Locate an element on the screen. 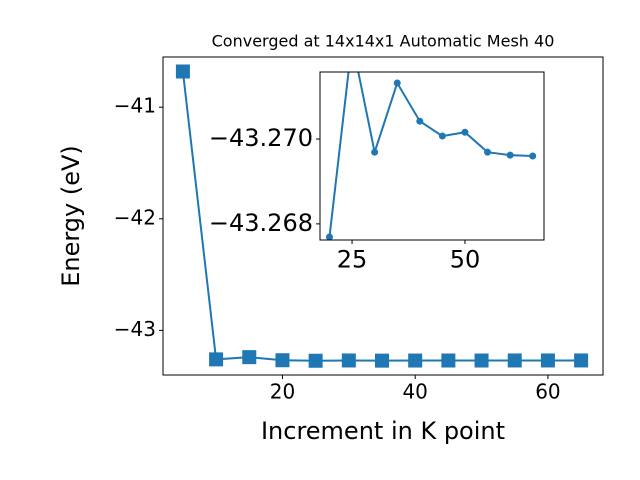 The image size is (640, 480). y-tick-label: −43.268 is located at coordinates (261, 223).